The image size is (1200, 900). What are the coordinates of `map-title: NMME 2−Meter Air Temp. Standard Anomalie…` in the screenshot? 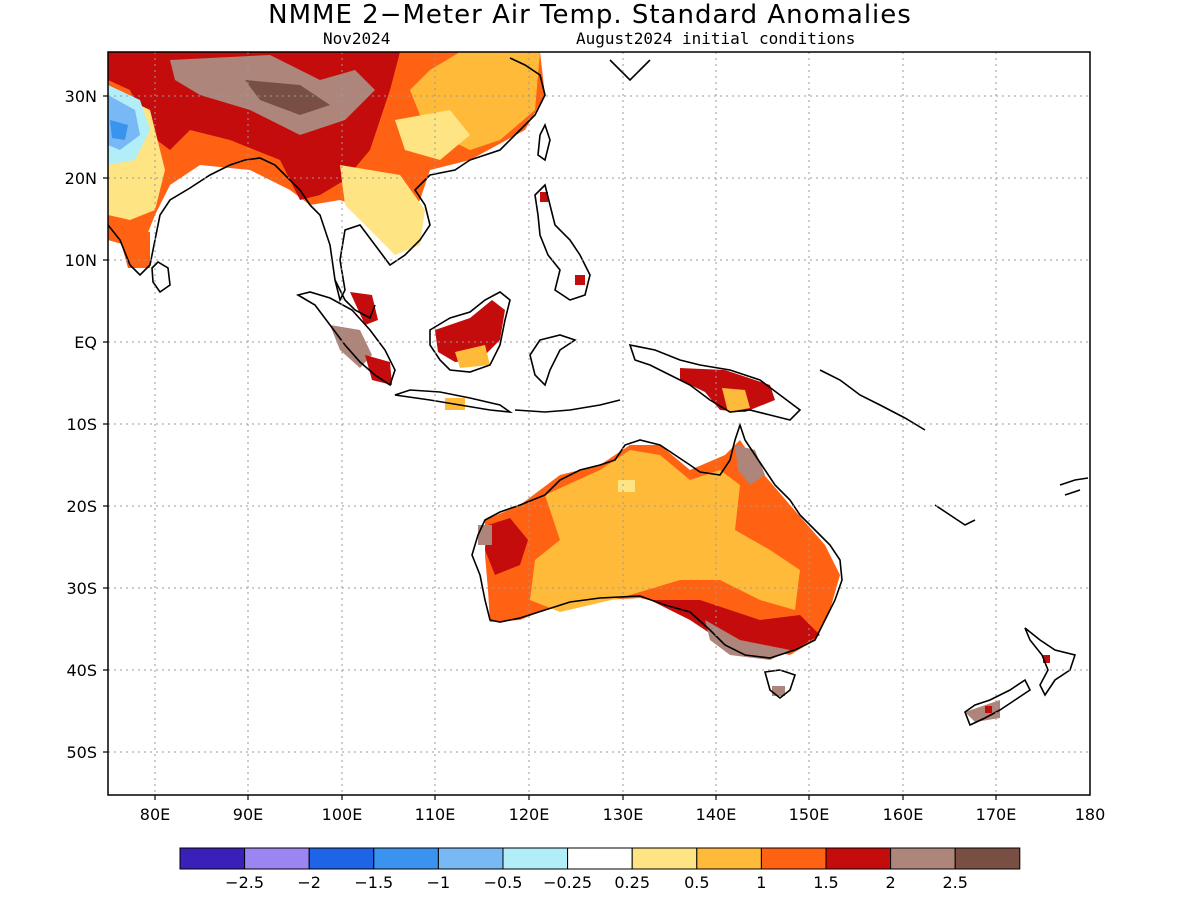 It's located at (590, 15).